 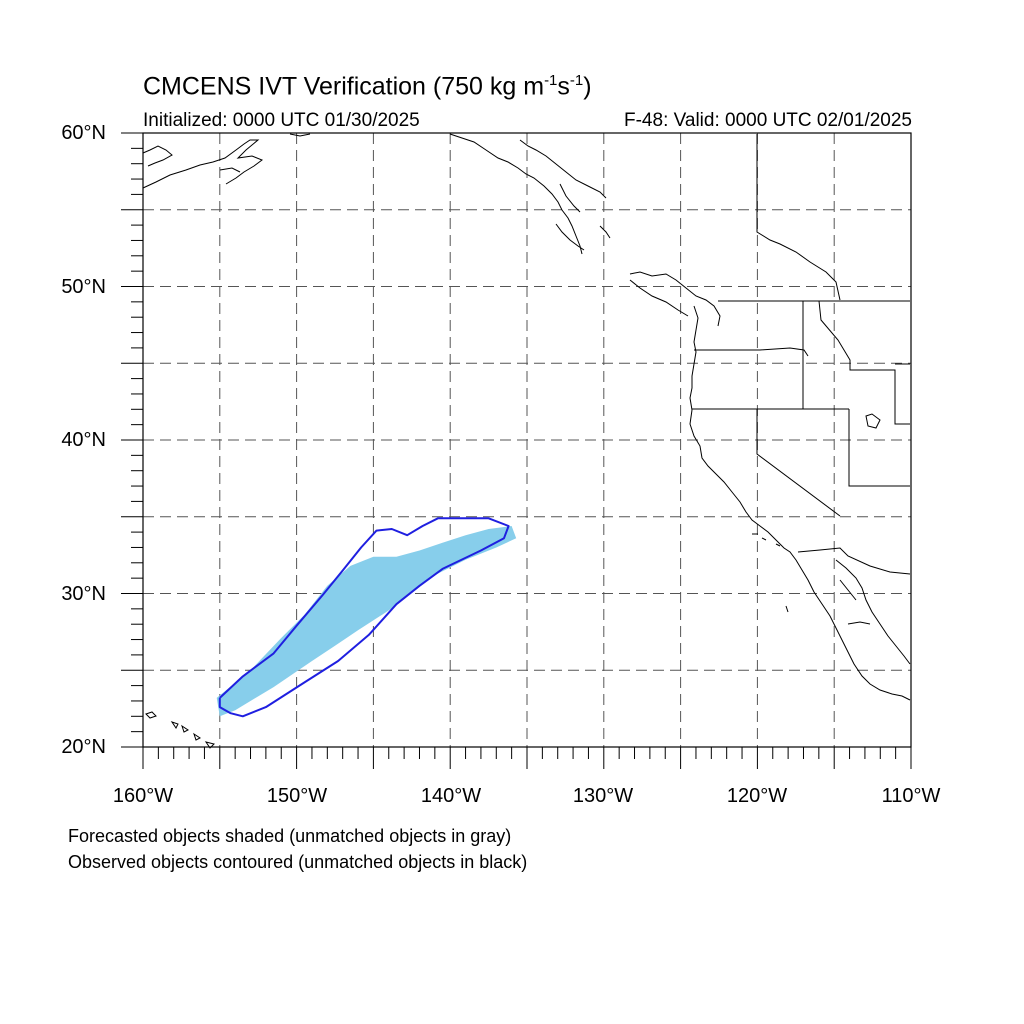 I want to click on forecast-object-shaded, so click(x=366, y=621).